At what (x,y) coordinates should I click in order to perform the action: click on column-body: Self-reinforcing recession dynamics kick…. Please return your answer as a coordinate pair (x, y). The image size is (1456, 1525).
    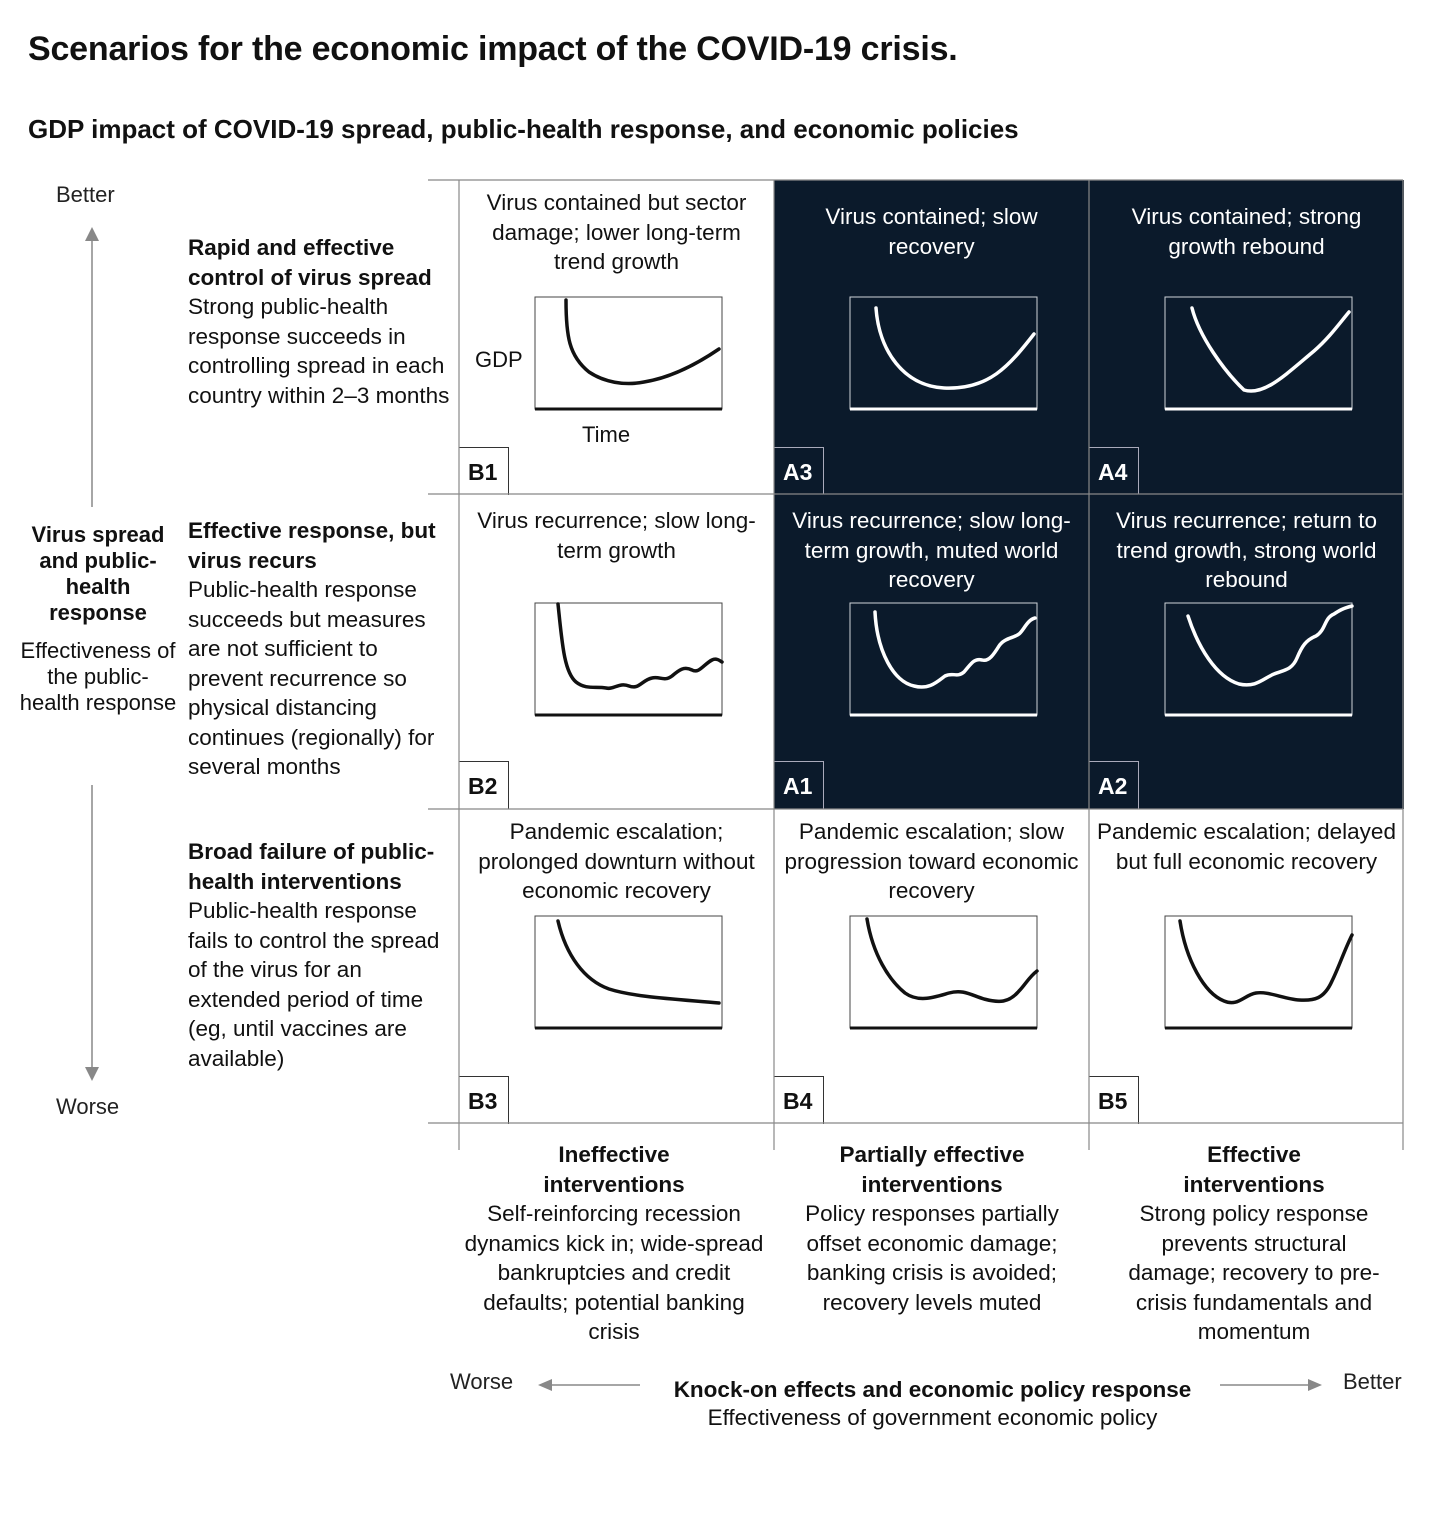
    Looking at the image, I should click on (614, 1272).